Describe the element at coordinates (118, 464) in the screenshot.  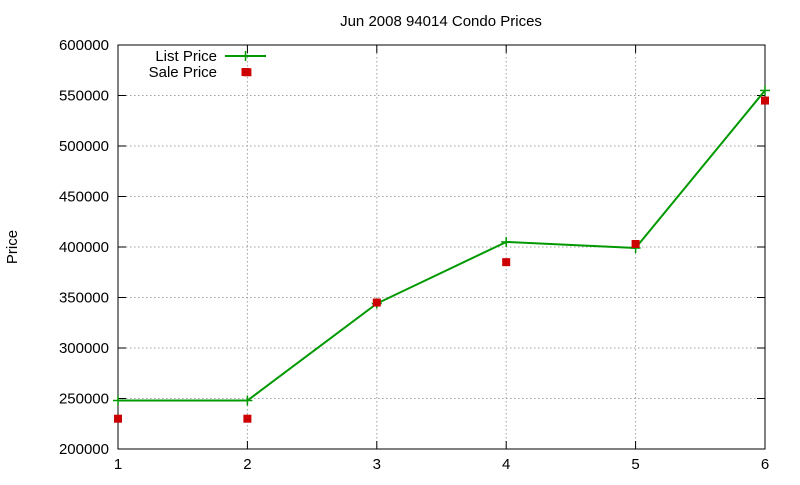
I see `x-tick-label: 1` at that location.